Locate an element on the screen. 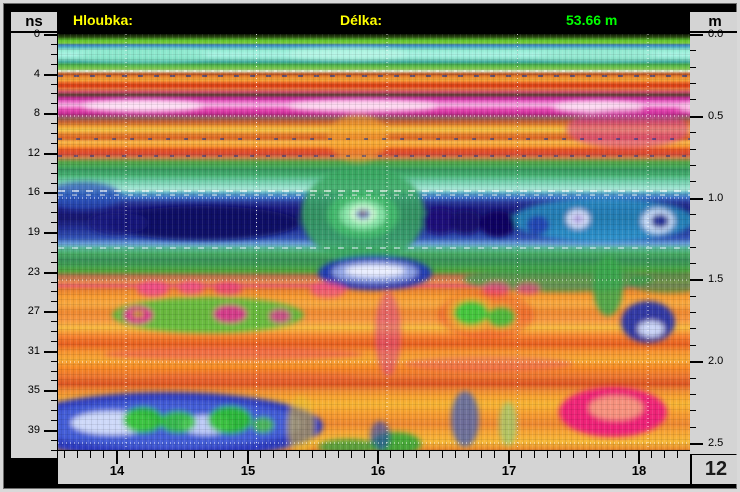  tick-label: 16 is located at coordinates (378, 470).